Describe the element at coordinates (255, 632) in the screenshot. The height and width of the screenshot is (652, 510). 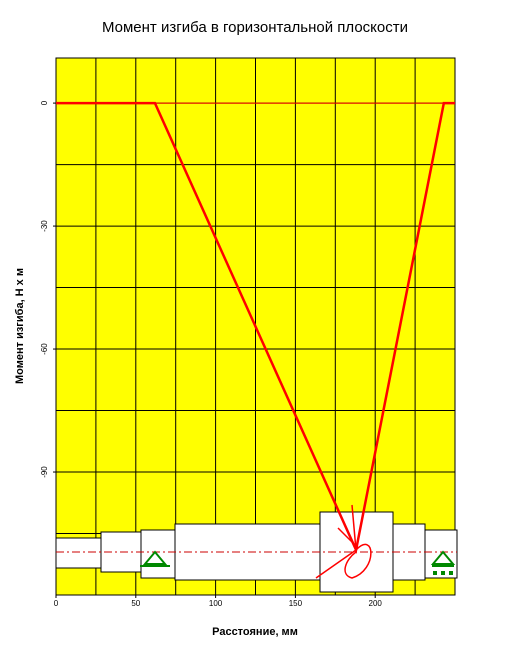
I see `x-axis-label: Расстояние, мм` at that location.